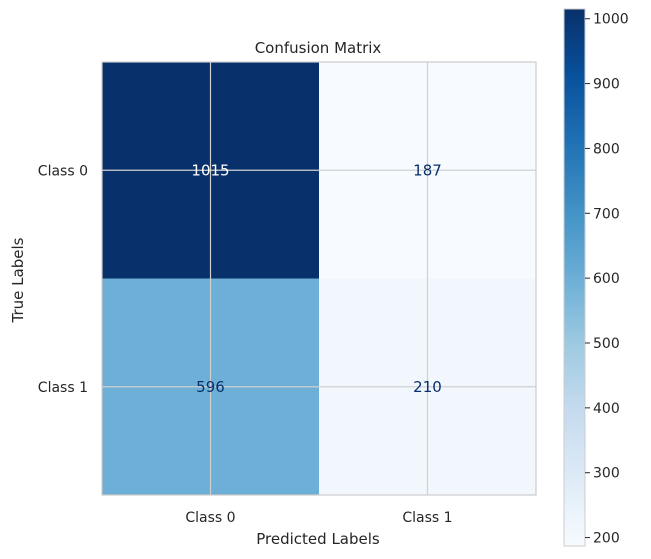 The width and height of the screenshot is (651, 559). What do you see at coordinates (18, 280) in the screenshot?
I see `y-axis-label: True Labels` at bounding box center [18, 280].